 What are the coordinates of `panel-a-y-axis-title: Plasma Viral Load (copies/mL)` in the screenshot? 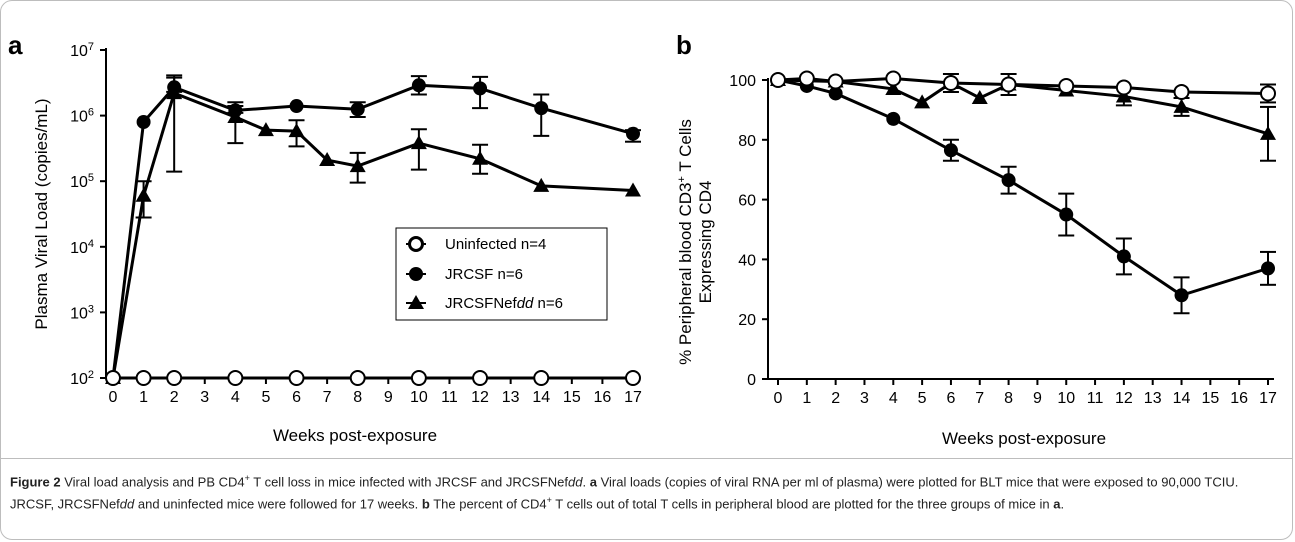 It's located at (41, 213).